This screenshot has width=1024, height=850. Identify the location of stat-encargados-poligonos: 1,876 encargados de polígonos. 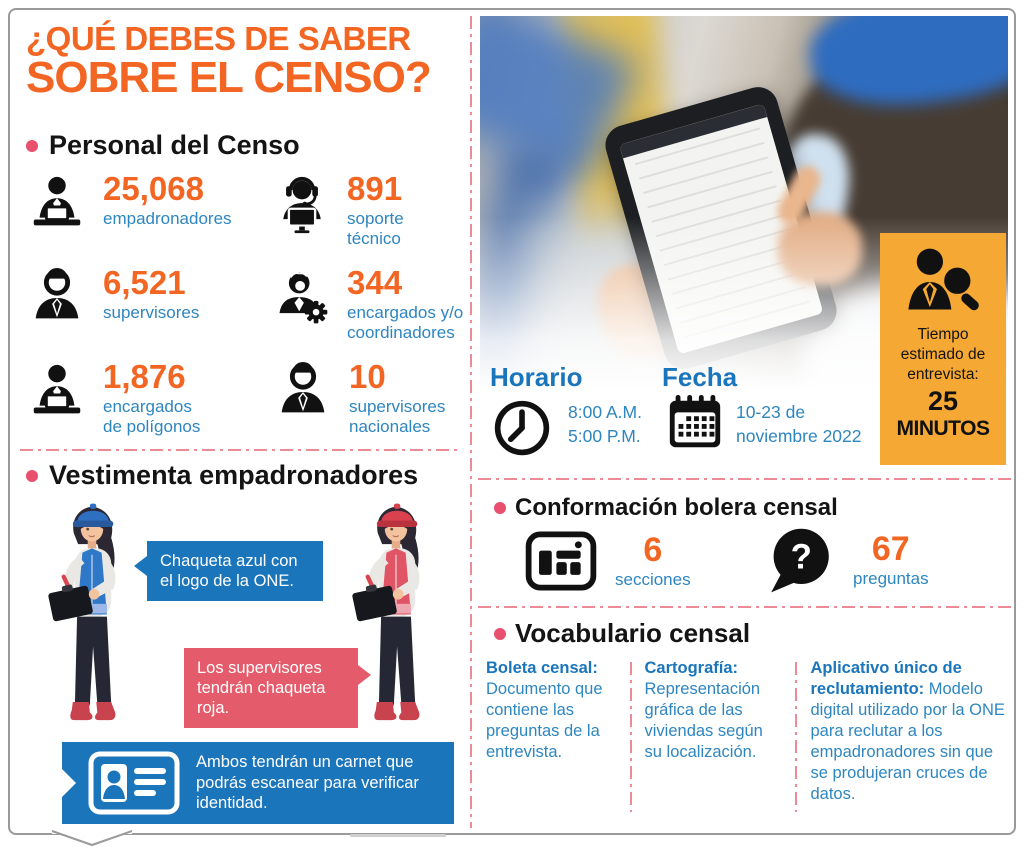
(149, 398).